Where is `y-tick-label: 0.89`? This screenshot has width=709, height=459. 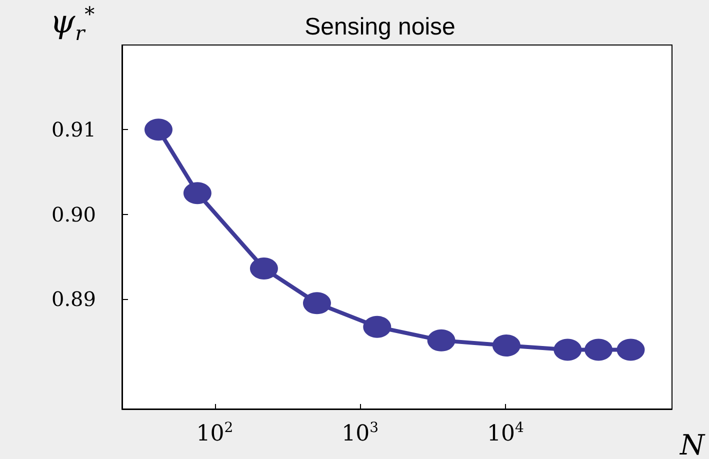 y-tick-label: 0.89 is located at coordinates (73, 298).